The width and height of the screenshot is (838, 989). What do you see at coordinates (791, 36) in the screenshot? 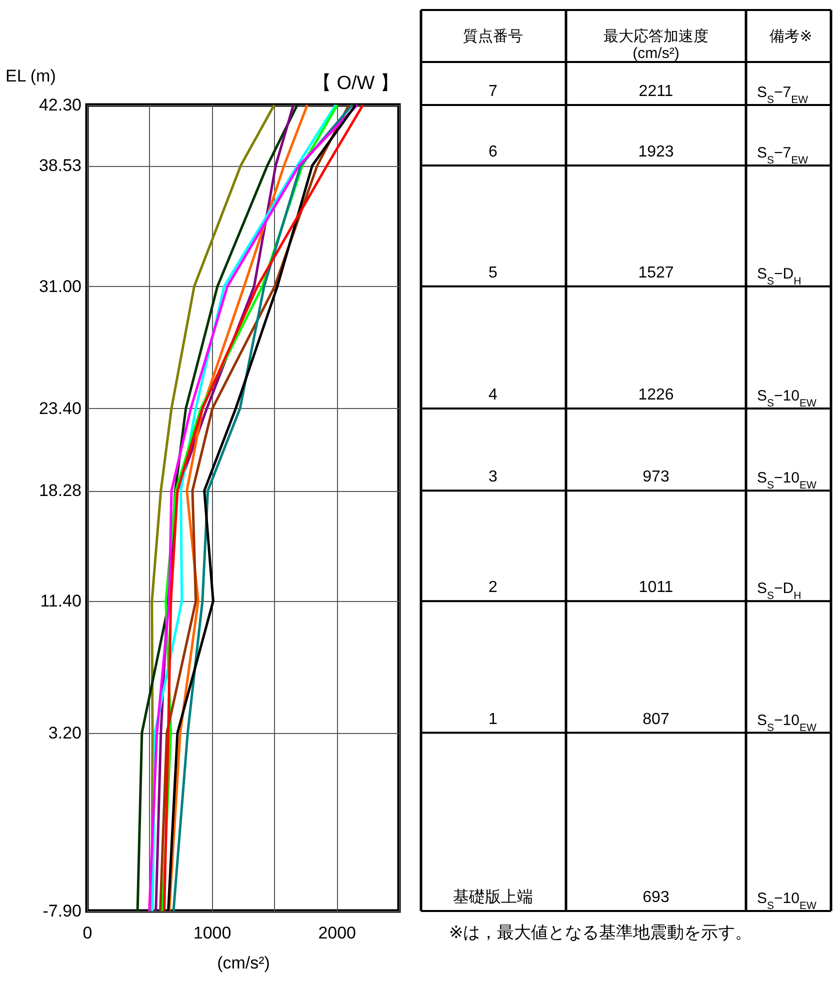
I see `text: 備考※` at bounding box center [791, 36].